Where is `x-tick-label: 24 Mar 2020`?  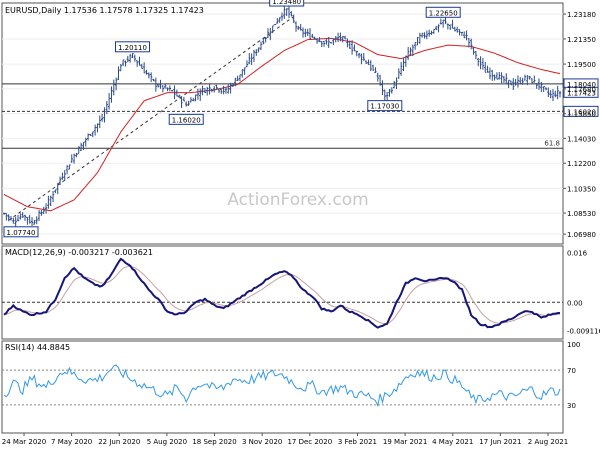 x-tick-label: 24 Mar 2020 is located at coordinates (24, 442).